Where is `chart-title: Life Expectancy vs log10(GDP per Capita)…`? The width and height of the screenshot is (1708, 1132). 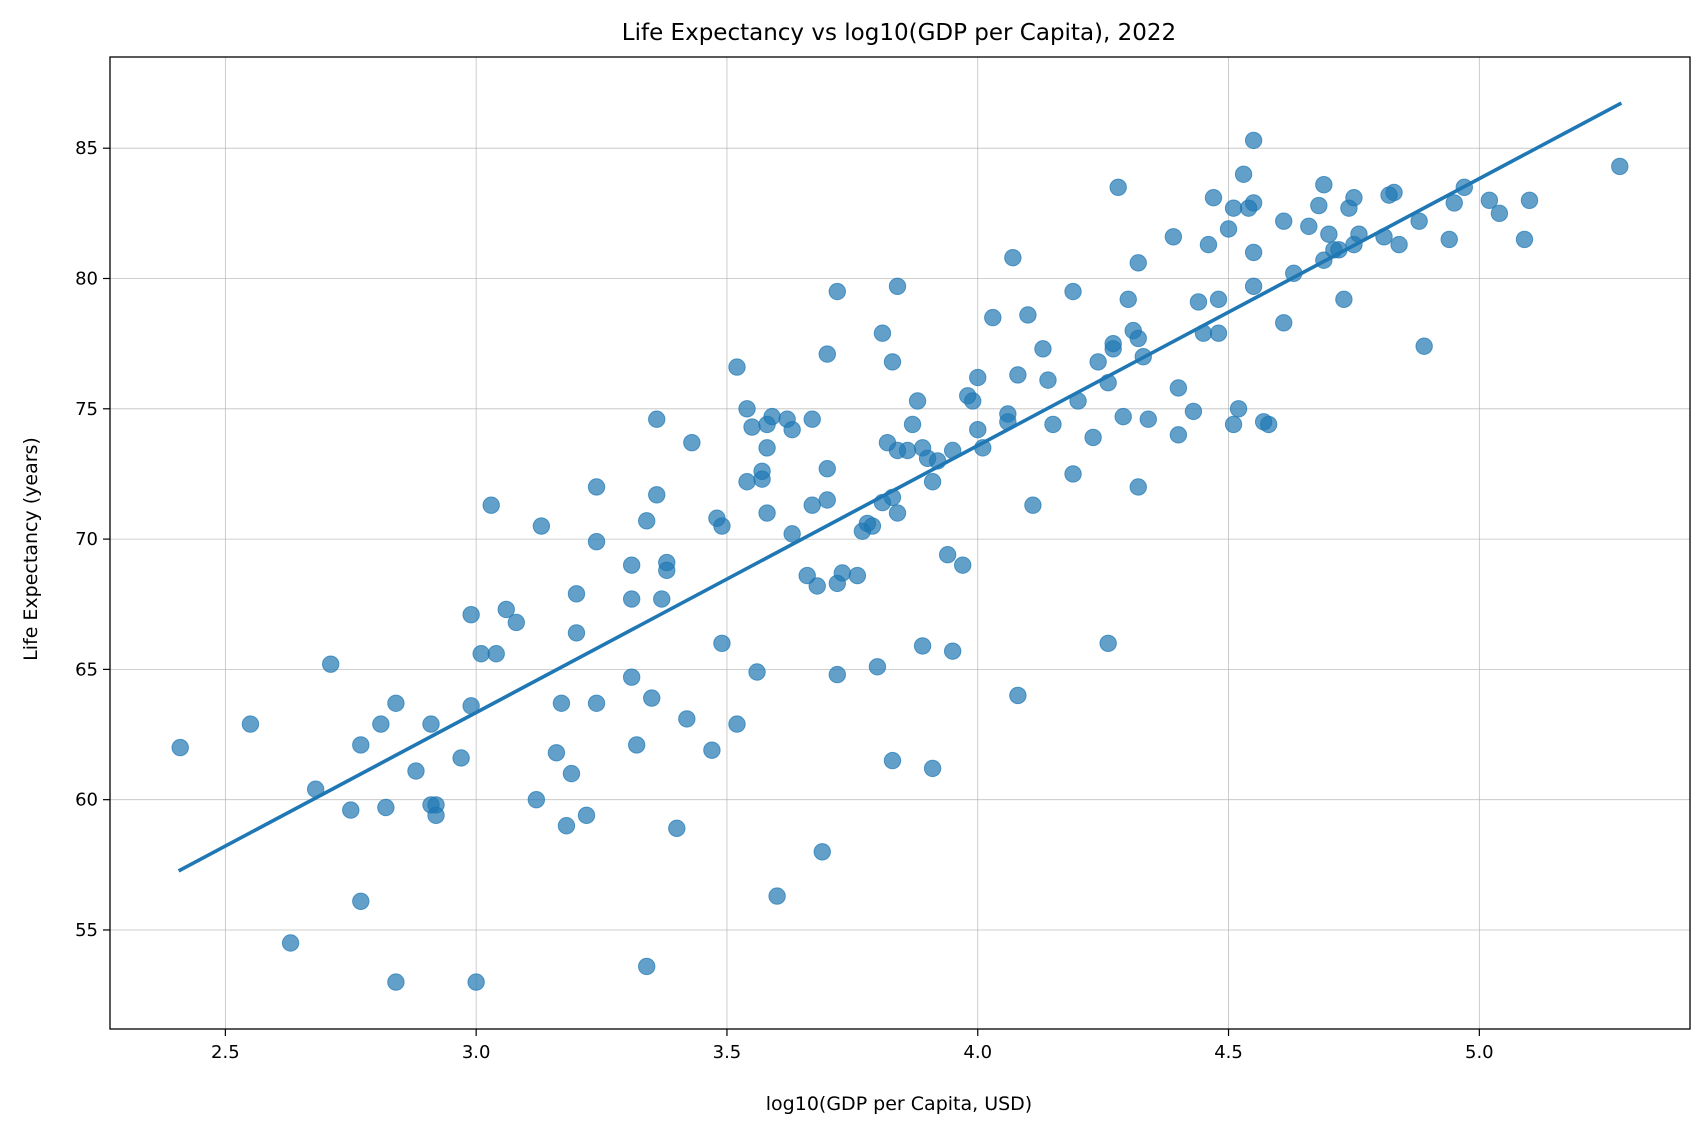 chart-title: Life Expectancy vs log10(GDP per Capita)… is located at coordinates (899, 33).